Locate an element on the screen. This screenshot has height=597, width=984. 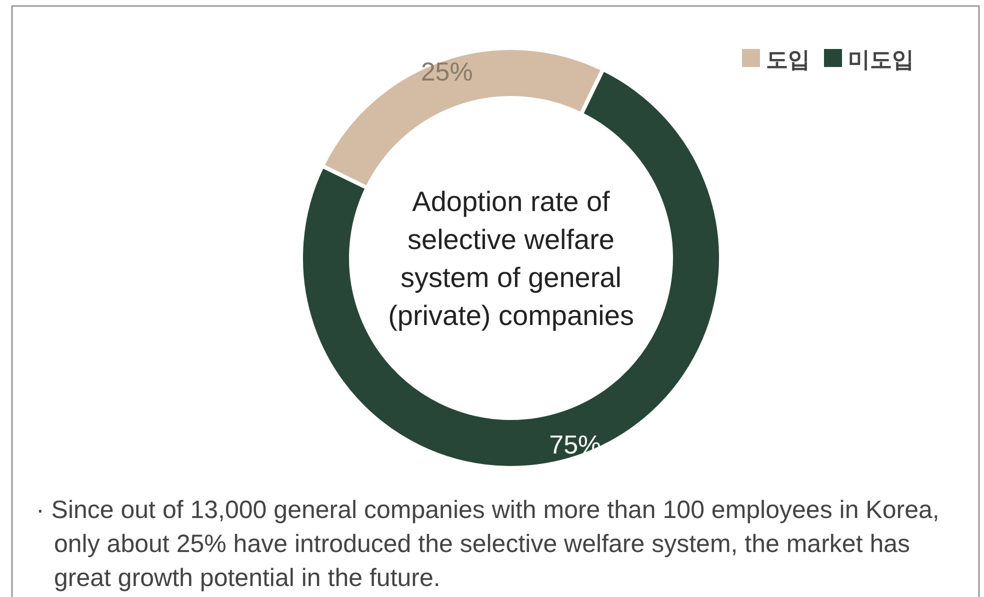
legend-label: 미도입 is located at coordinates (881, 59).